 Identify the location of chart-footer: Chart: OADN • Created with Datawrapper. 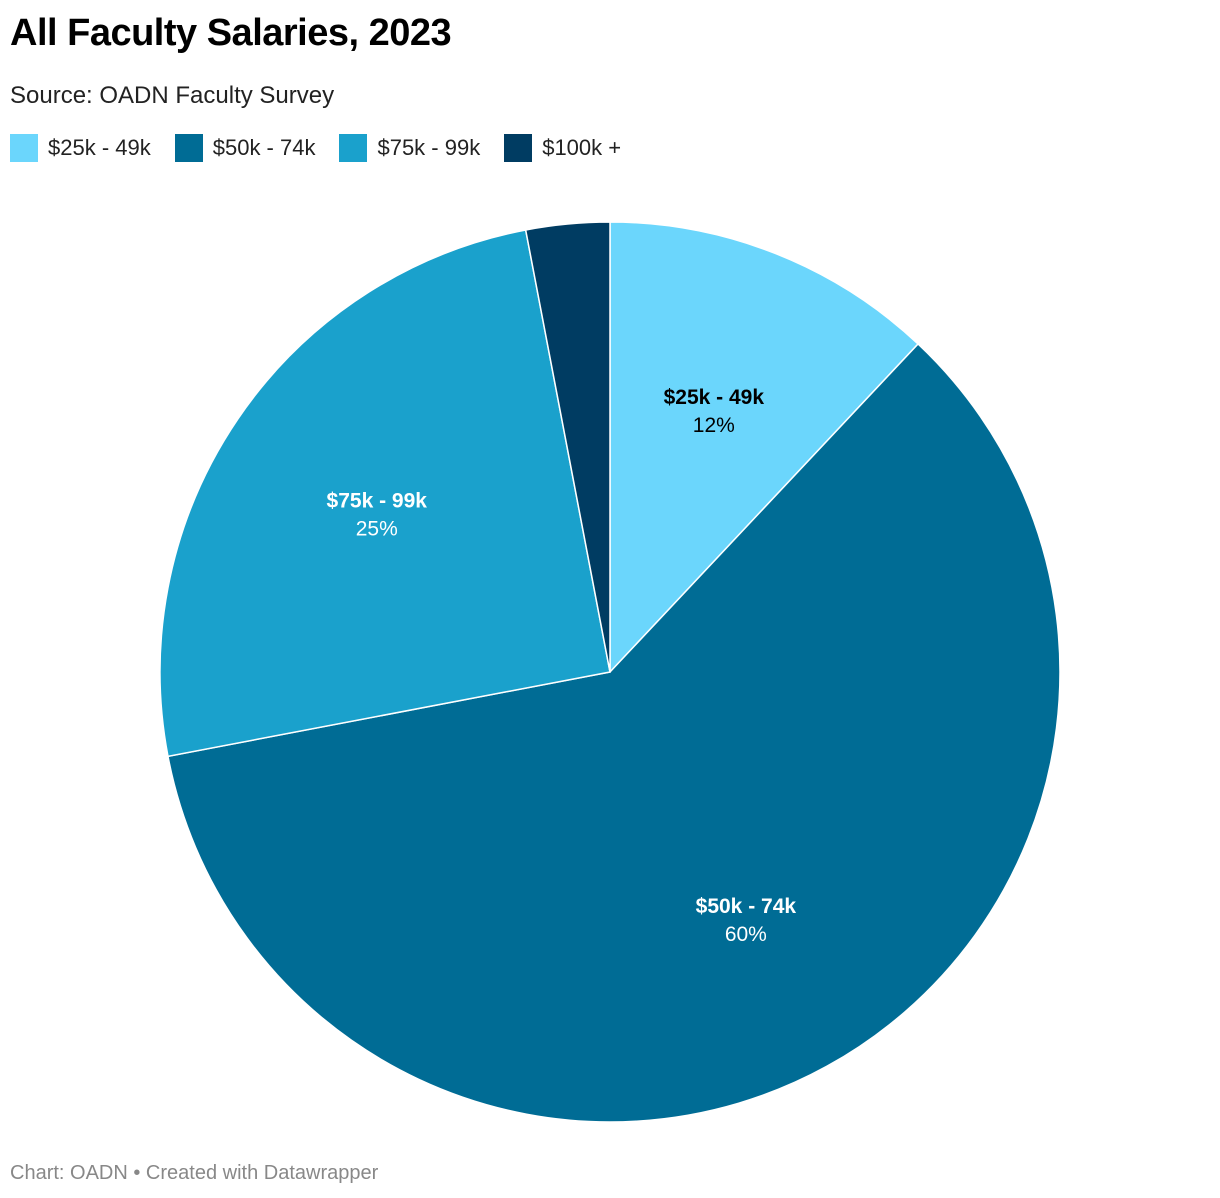
(194, 1173).